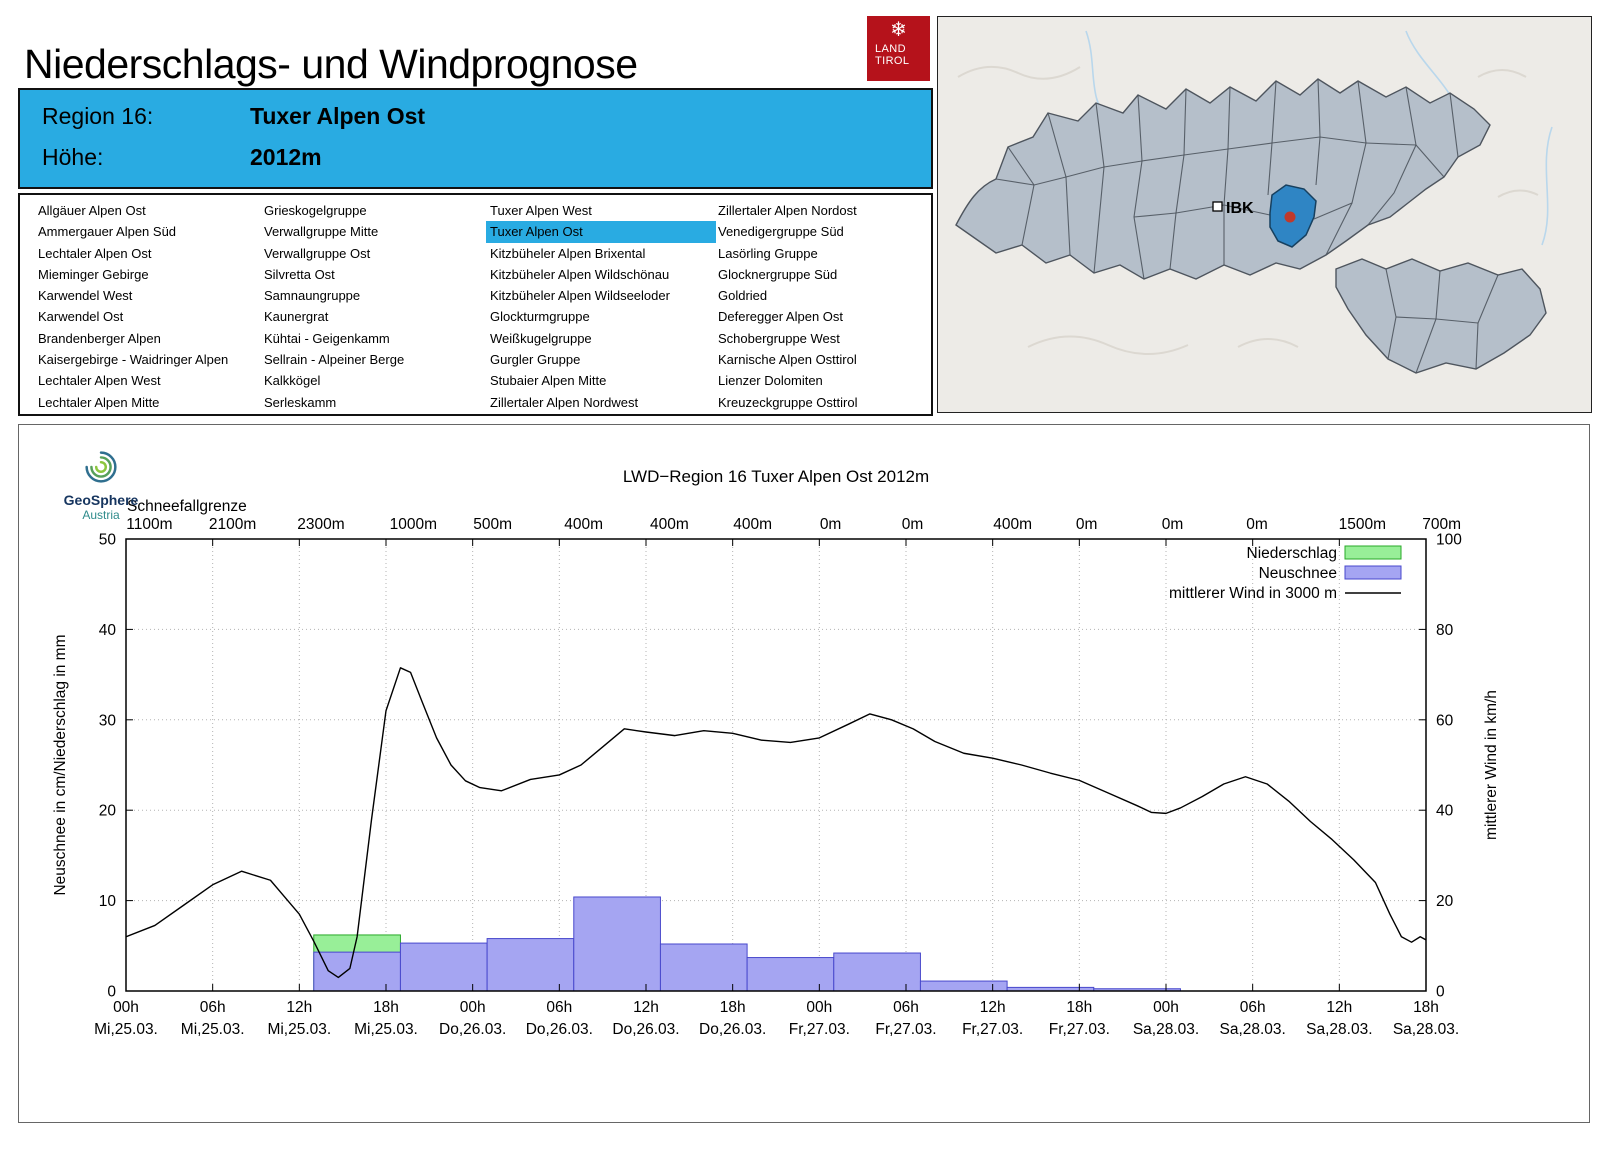 The image size is (1600, 1153). What do you see at coordinates (1491, 765) in the screenshot?
I see `y-right-axis-title: mittlerer Wind in km/h` at bounding box center [1491, 765].